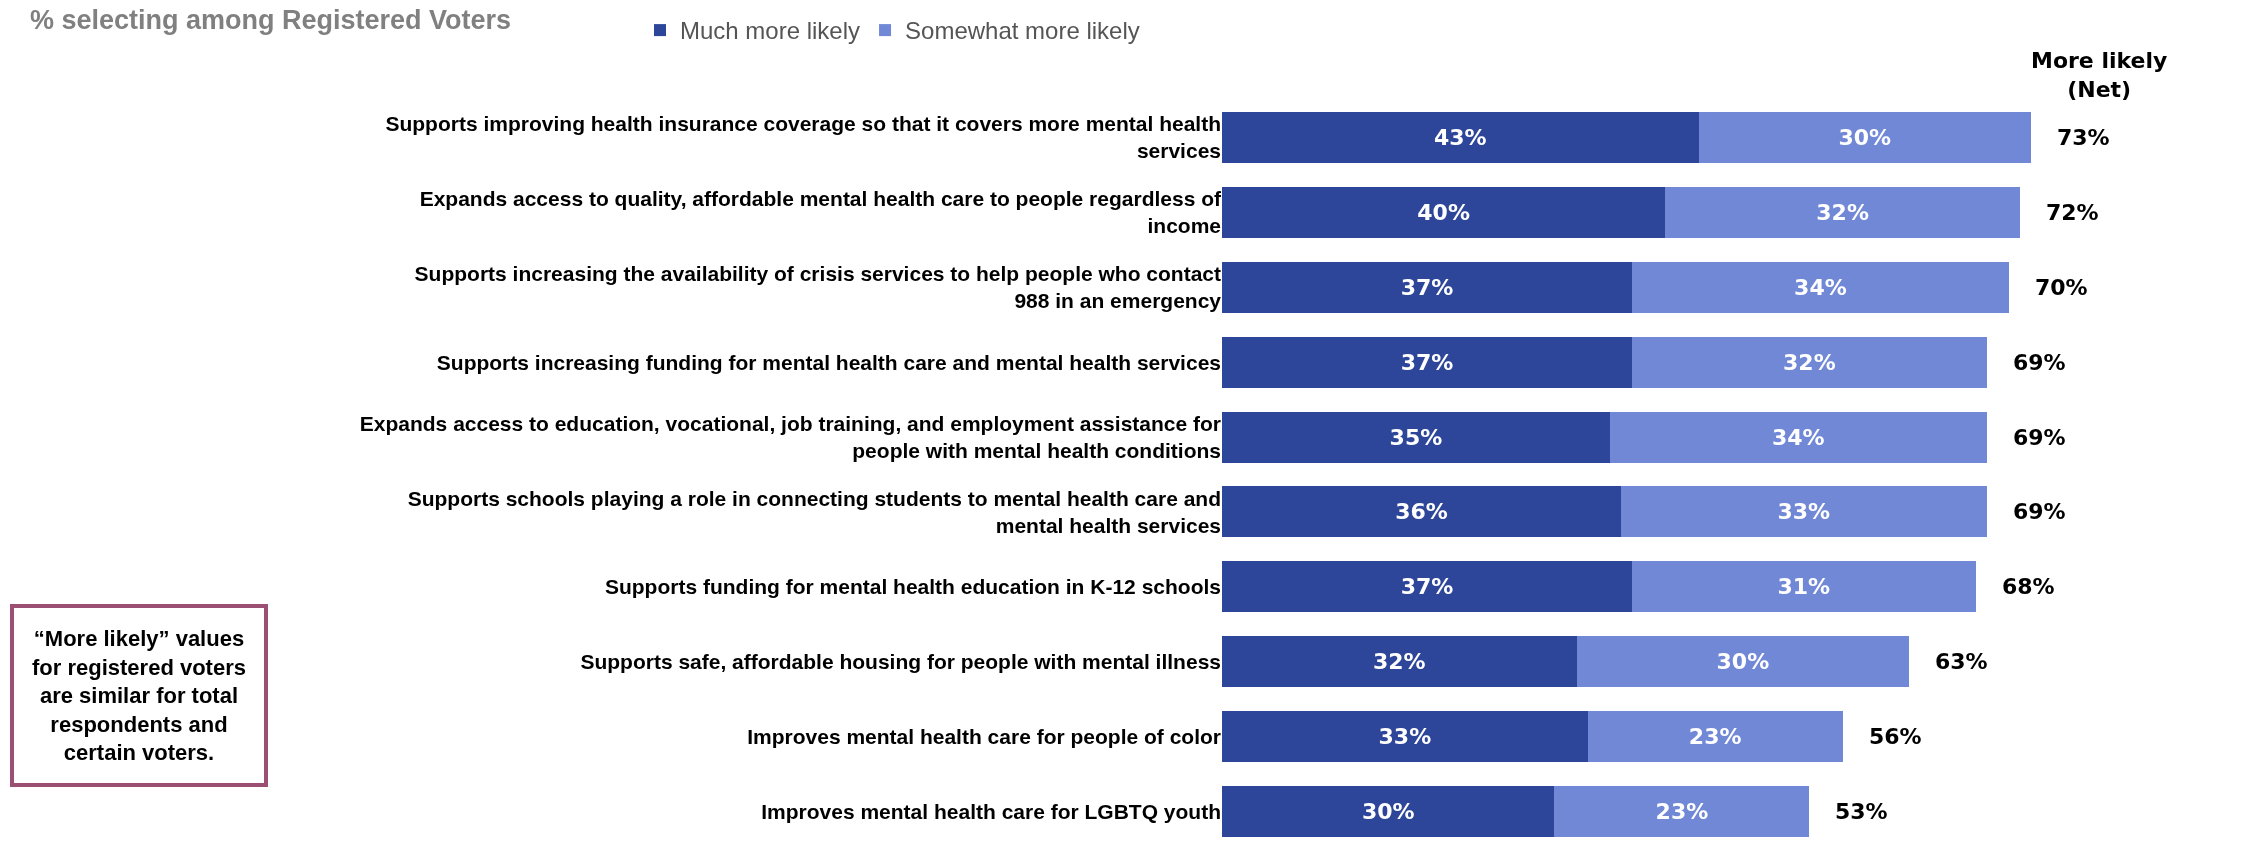 Image resolution: width=2252 pixels, height=851 pixels. I want to click on y-tick-label: Improves mental health care for LGBTQ youth, so click(991, 811).